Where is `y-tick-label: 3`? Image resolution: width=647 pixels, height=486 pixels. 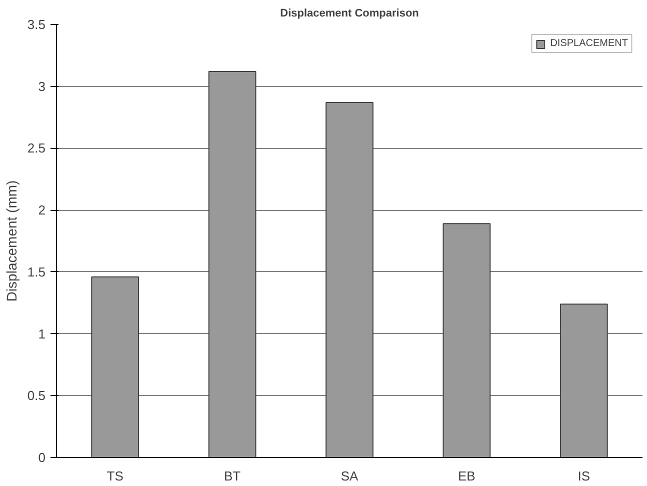 y-tick-label: 3 is located at coordinates (42, 86).